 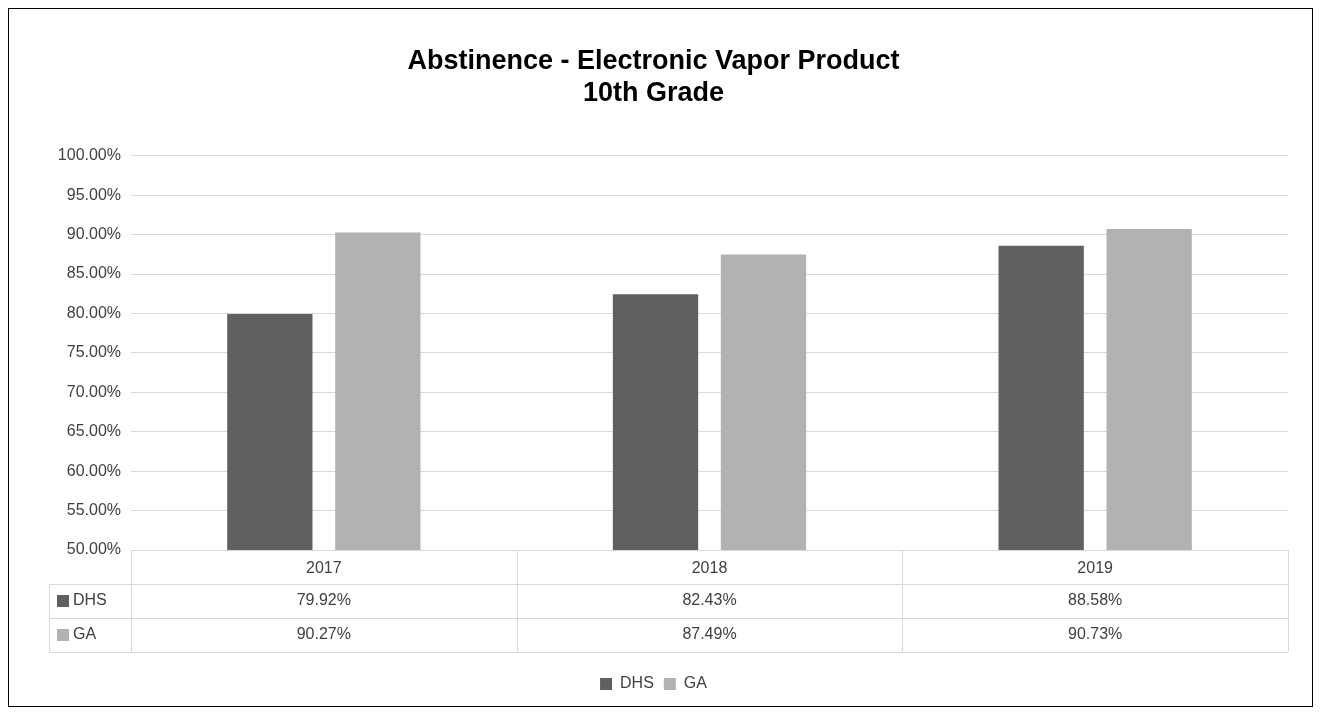 I want to click on data-label: 90.73%, so click(x=1095, y=634).